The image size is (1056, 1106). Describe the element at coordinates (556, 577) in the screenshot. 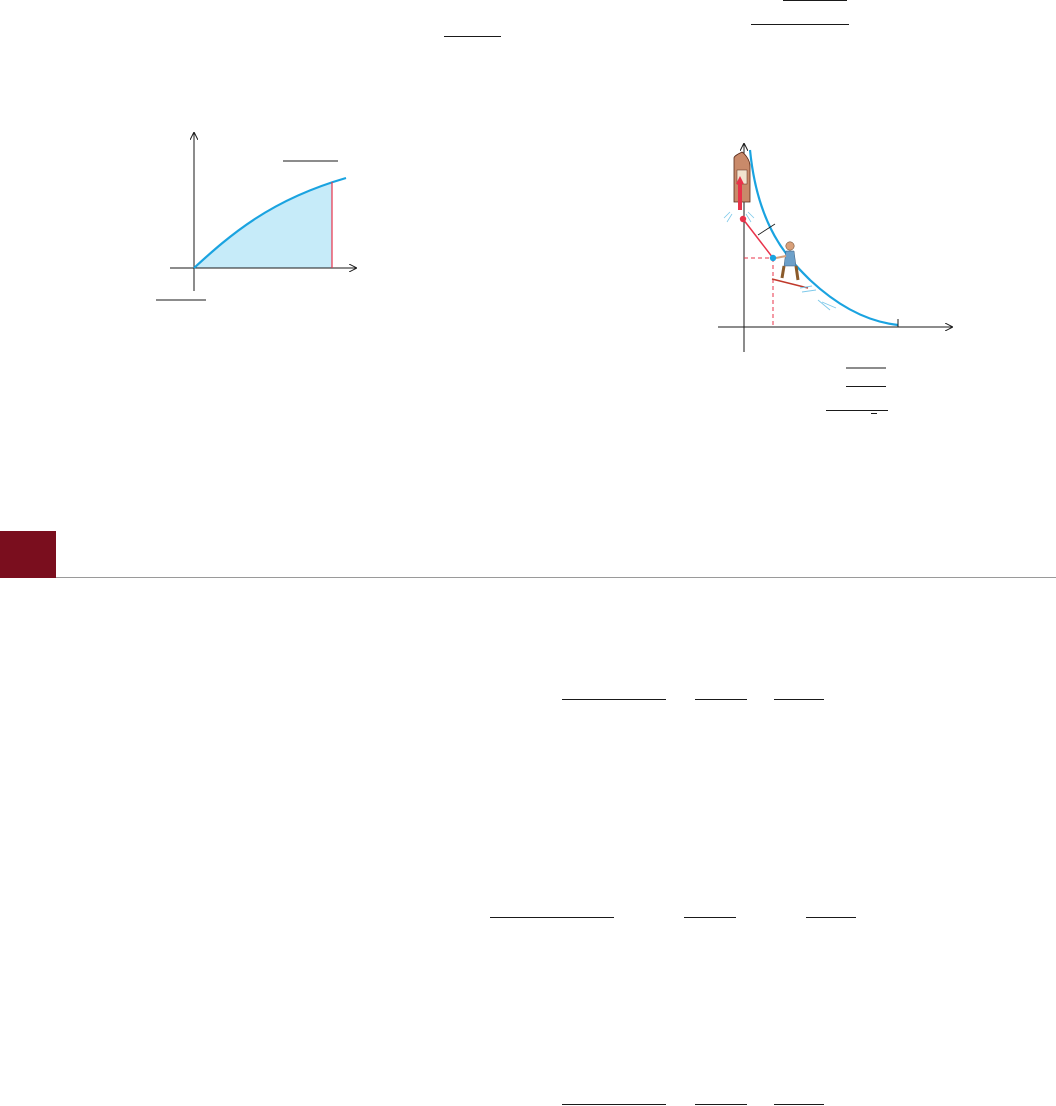

I see `section-divider` at that location.